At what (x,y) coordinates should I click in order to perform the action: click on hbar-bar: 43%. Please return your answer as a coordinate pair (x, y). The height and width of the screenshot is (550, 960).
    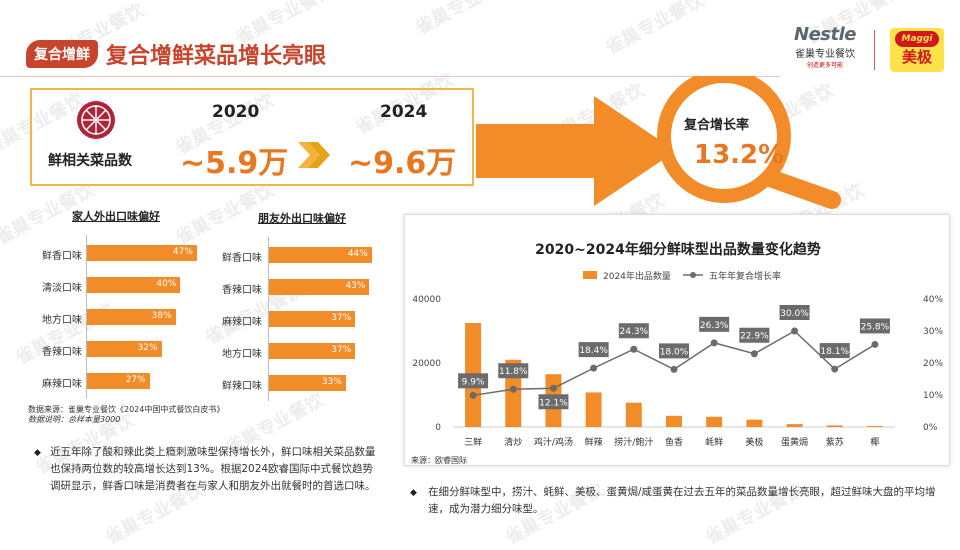
    Looking at the image, I should click on (319, 287).